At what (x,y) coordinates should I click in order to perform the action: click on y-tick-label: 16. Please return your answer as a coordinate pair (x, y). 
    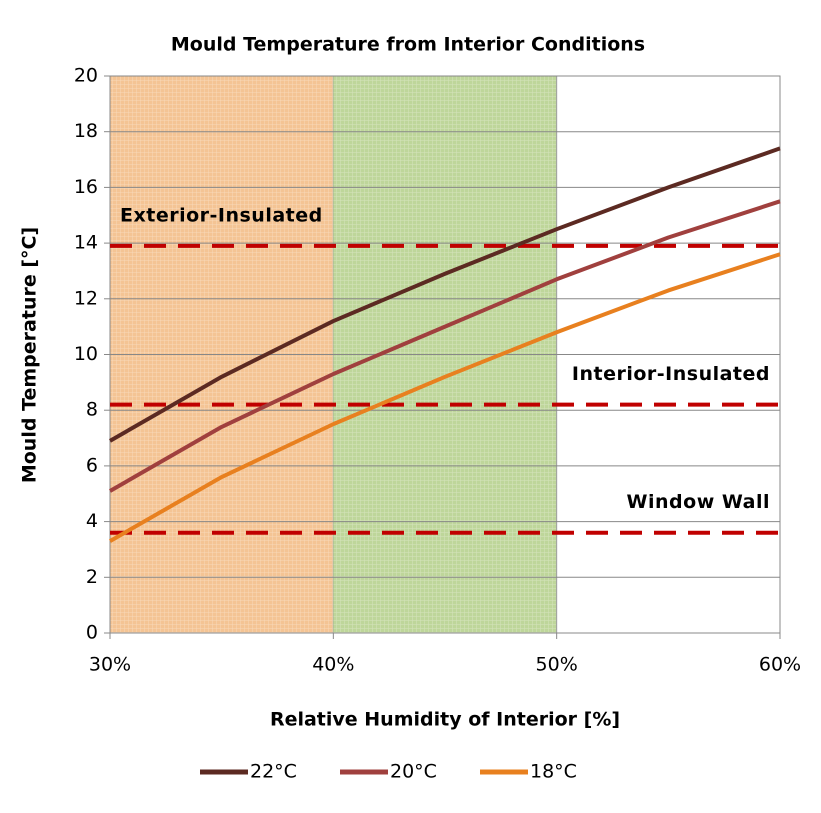
    Looking at the image, I should click on (86, 187).